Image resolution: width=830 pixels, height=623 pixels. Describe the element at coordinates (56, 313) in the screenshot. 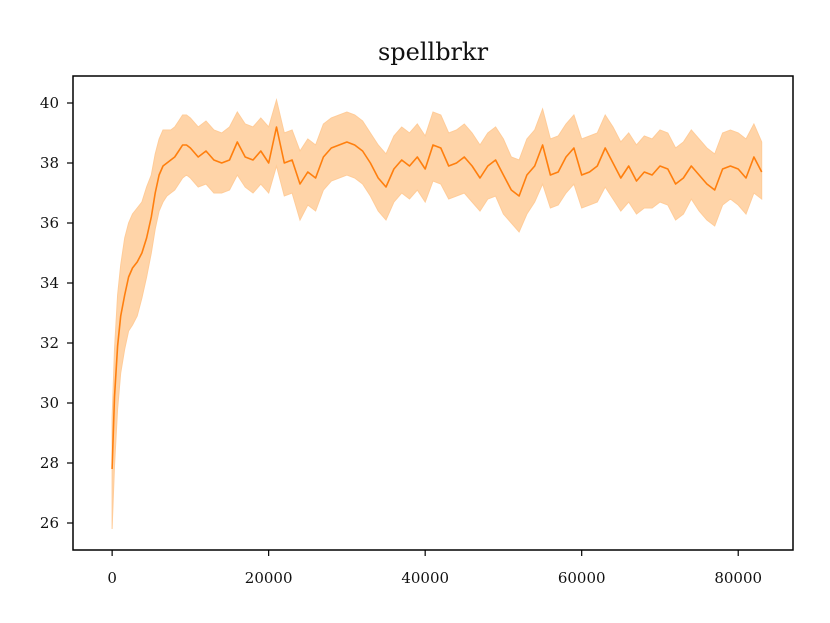

I see `y-axis: 26 28 30 32 34 36 38 40` at that location.